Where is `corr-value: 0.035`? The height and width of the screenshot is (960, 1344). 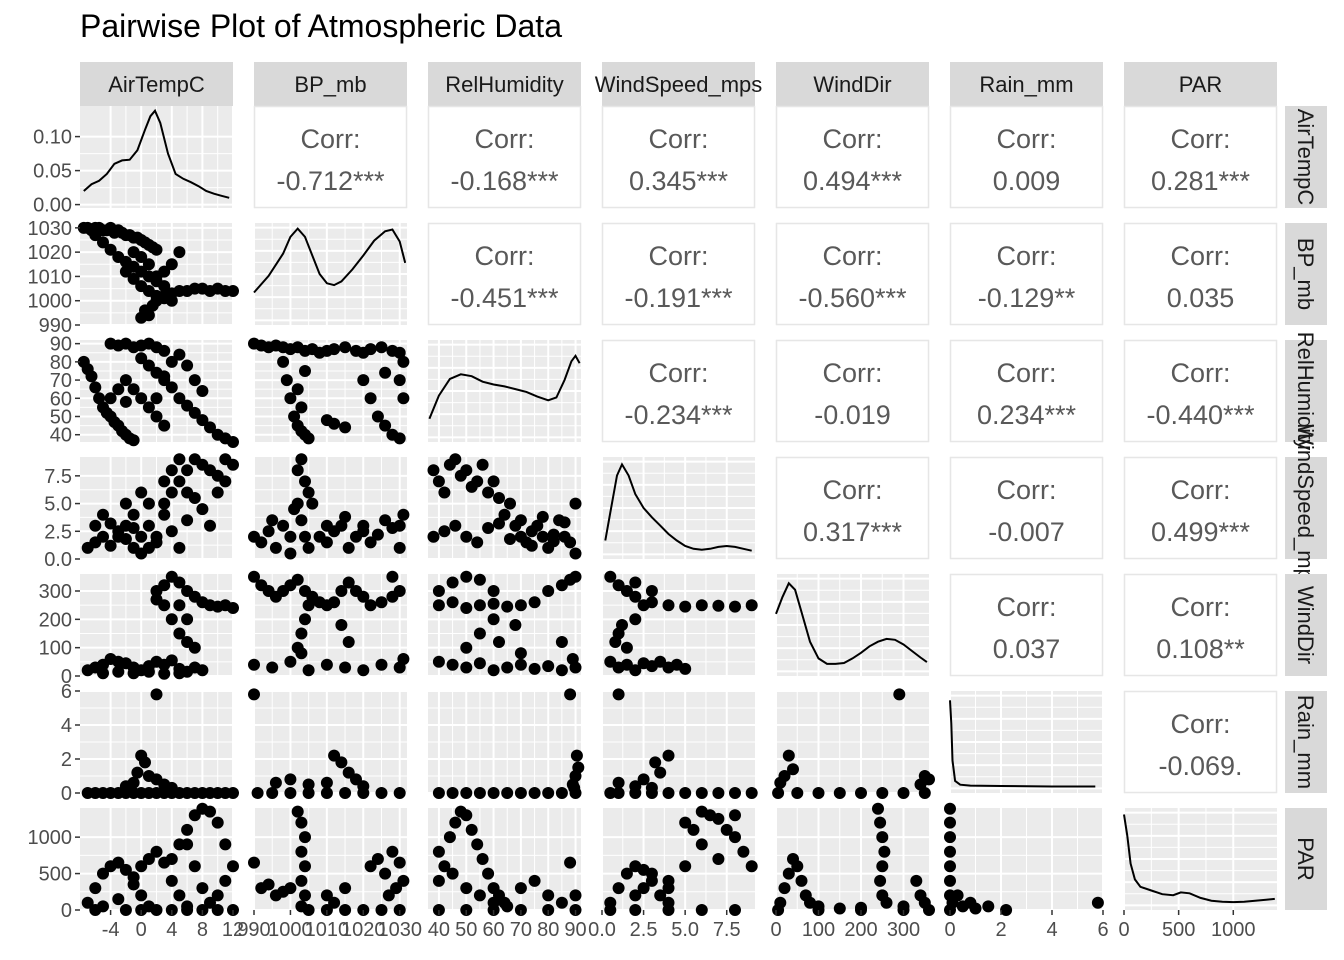 corr-value: 0.035 is located at coordinates (1201, 298).